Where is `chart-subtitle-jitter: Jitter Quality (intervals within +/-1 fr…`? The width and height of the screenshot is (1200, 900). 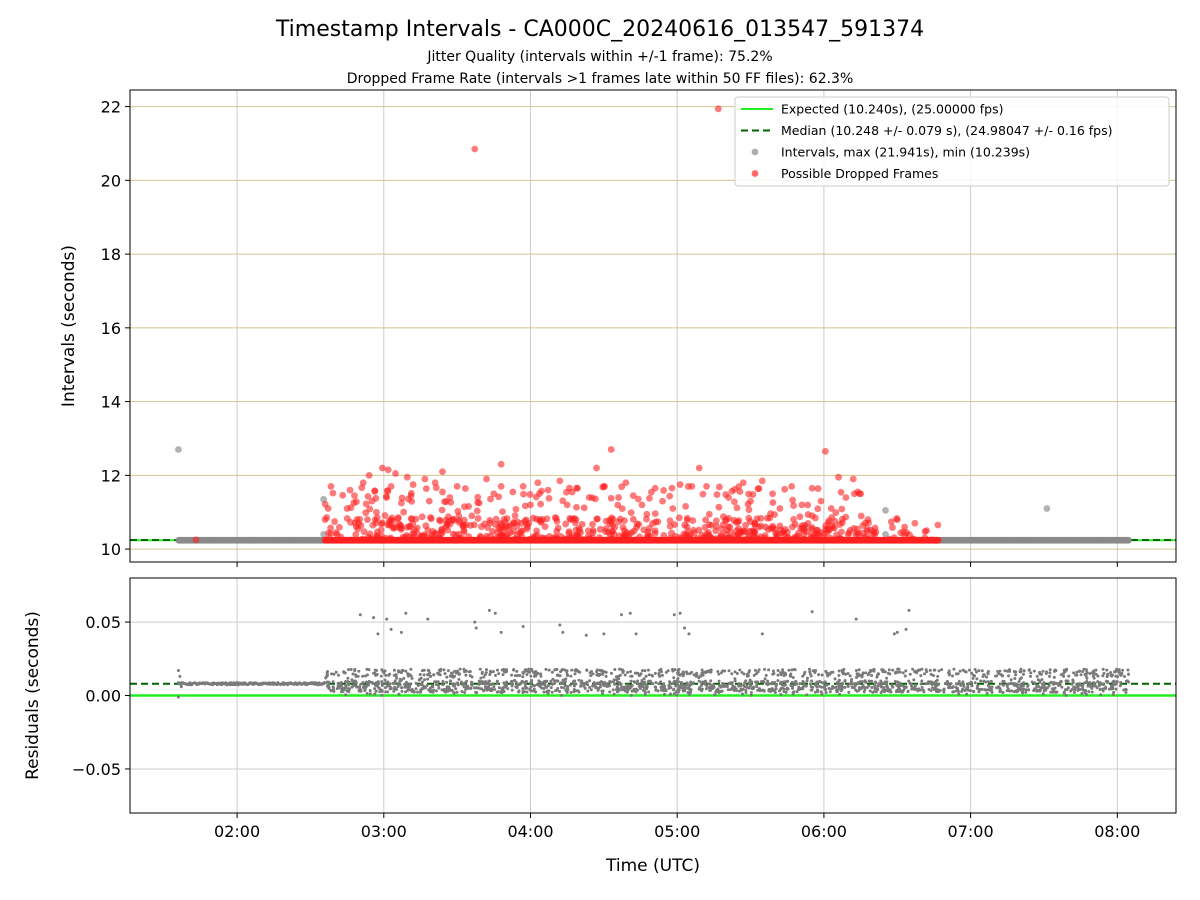 chart-subtitle-jitter: Jitter Quality (intervals within +/-1 fr… is located at coordinates (599, 57).